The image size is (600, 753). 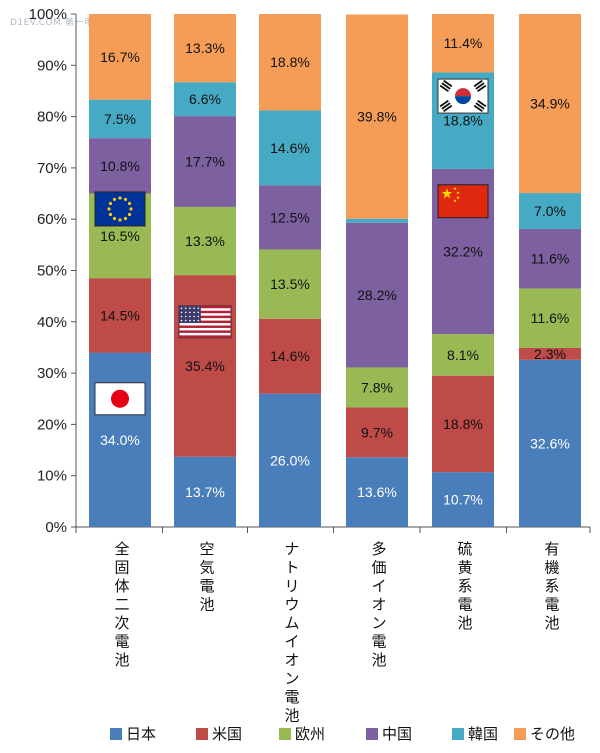 I want to click on y-tick-label: 100%, so click(x=48, y=14).